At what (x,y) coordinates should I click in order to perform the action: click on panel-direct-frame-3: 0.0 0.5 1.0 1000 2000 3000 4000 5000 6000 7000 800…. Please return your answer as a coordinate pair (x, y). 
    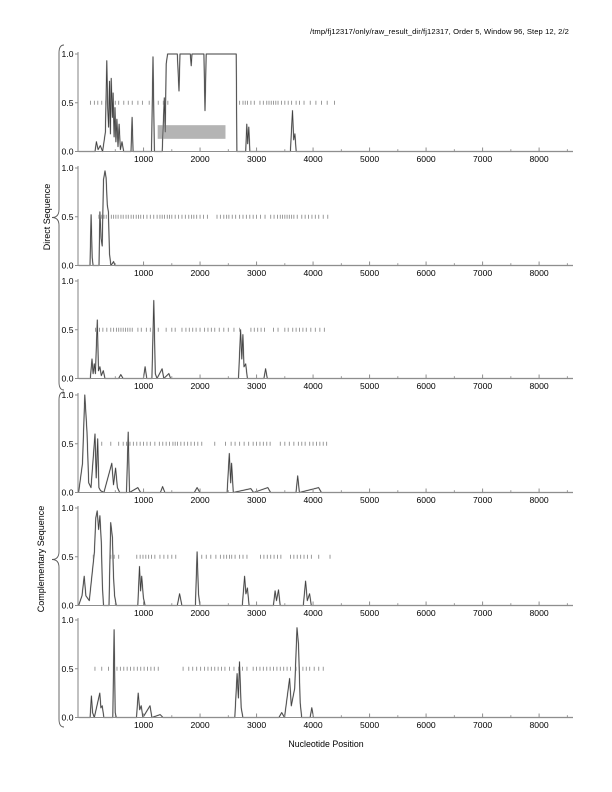
    Looking at the image, I should click on (317, 333).